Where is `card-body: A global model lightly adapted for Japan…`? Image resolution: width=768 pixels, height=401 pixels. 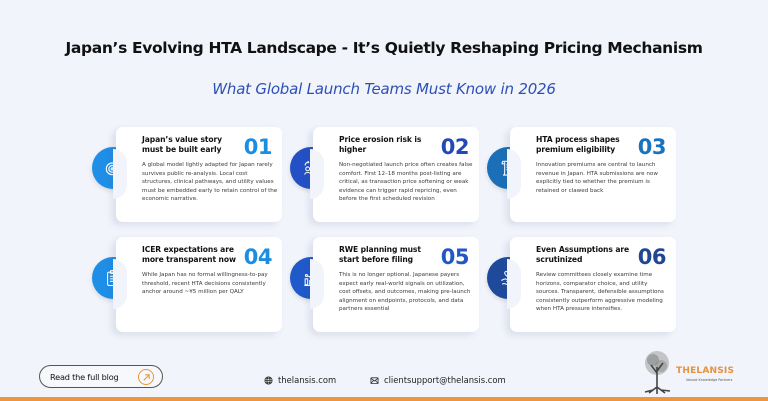
card-body: A global model lightly adapted for Japan… is located at coordinates (210, 182).